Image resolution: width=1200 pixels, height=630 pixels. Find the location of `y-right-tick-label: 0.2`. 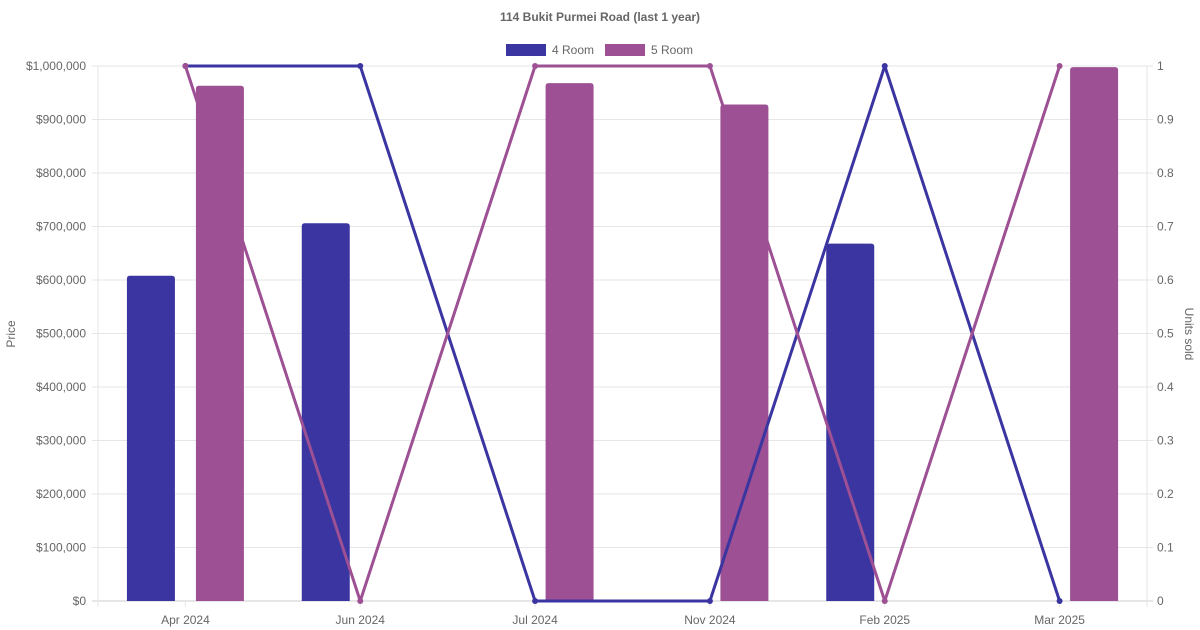

y-right-tick-label: 0.2 is located at coordinates (1165, 494).